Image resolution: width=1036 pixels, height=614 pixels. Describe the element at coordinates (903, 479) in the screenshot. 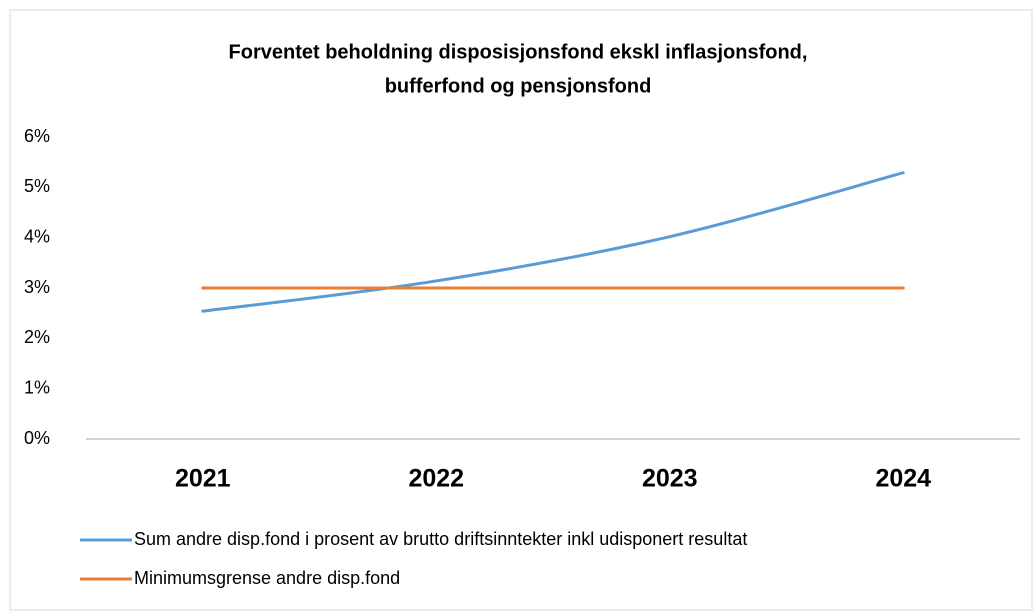

I see `x-tick-label: 2024` at that location.